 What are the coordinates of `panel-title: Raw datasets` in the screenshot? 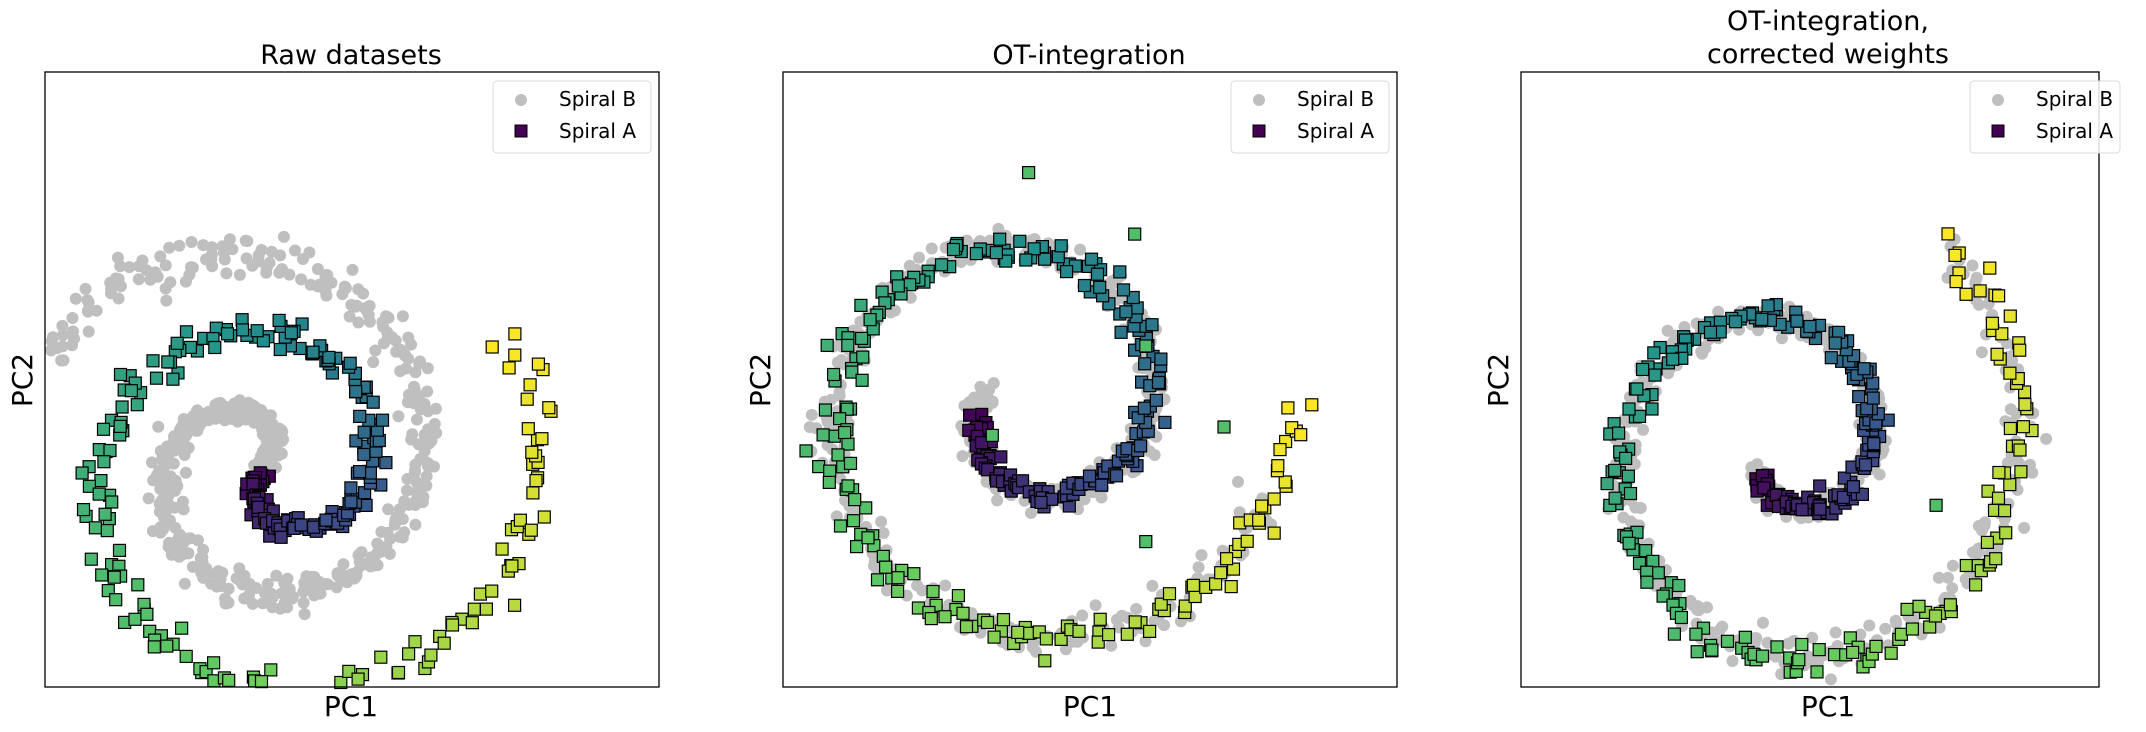 It's located at (351, 55).